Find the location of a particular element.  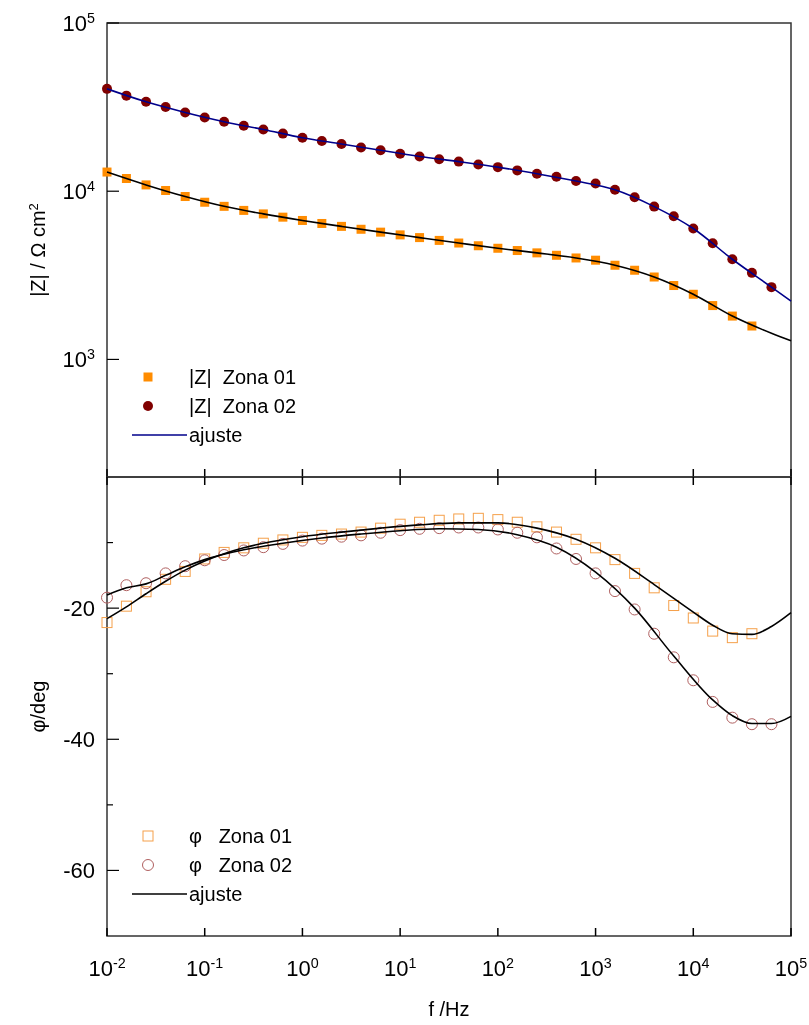

legend-label: φ Zona 01 is located at coordinates (241, 836).